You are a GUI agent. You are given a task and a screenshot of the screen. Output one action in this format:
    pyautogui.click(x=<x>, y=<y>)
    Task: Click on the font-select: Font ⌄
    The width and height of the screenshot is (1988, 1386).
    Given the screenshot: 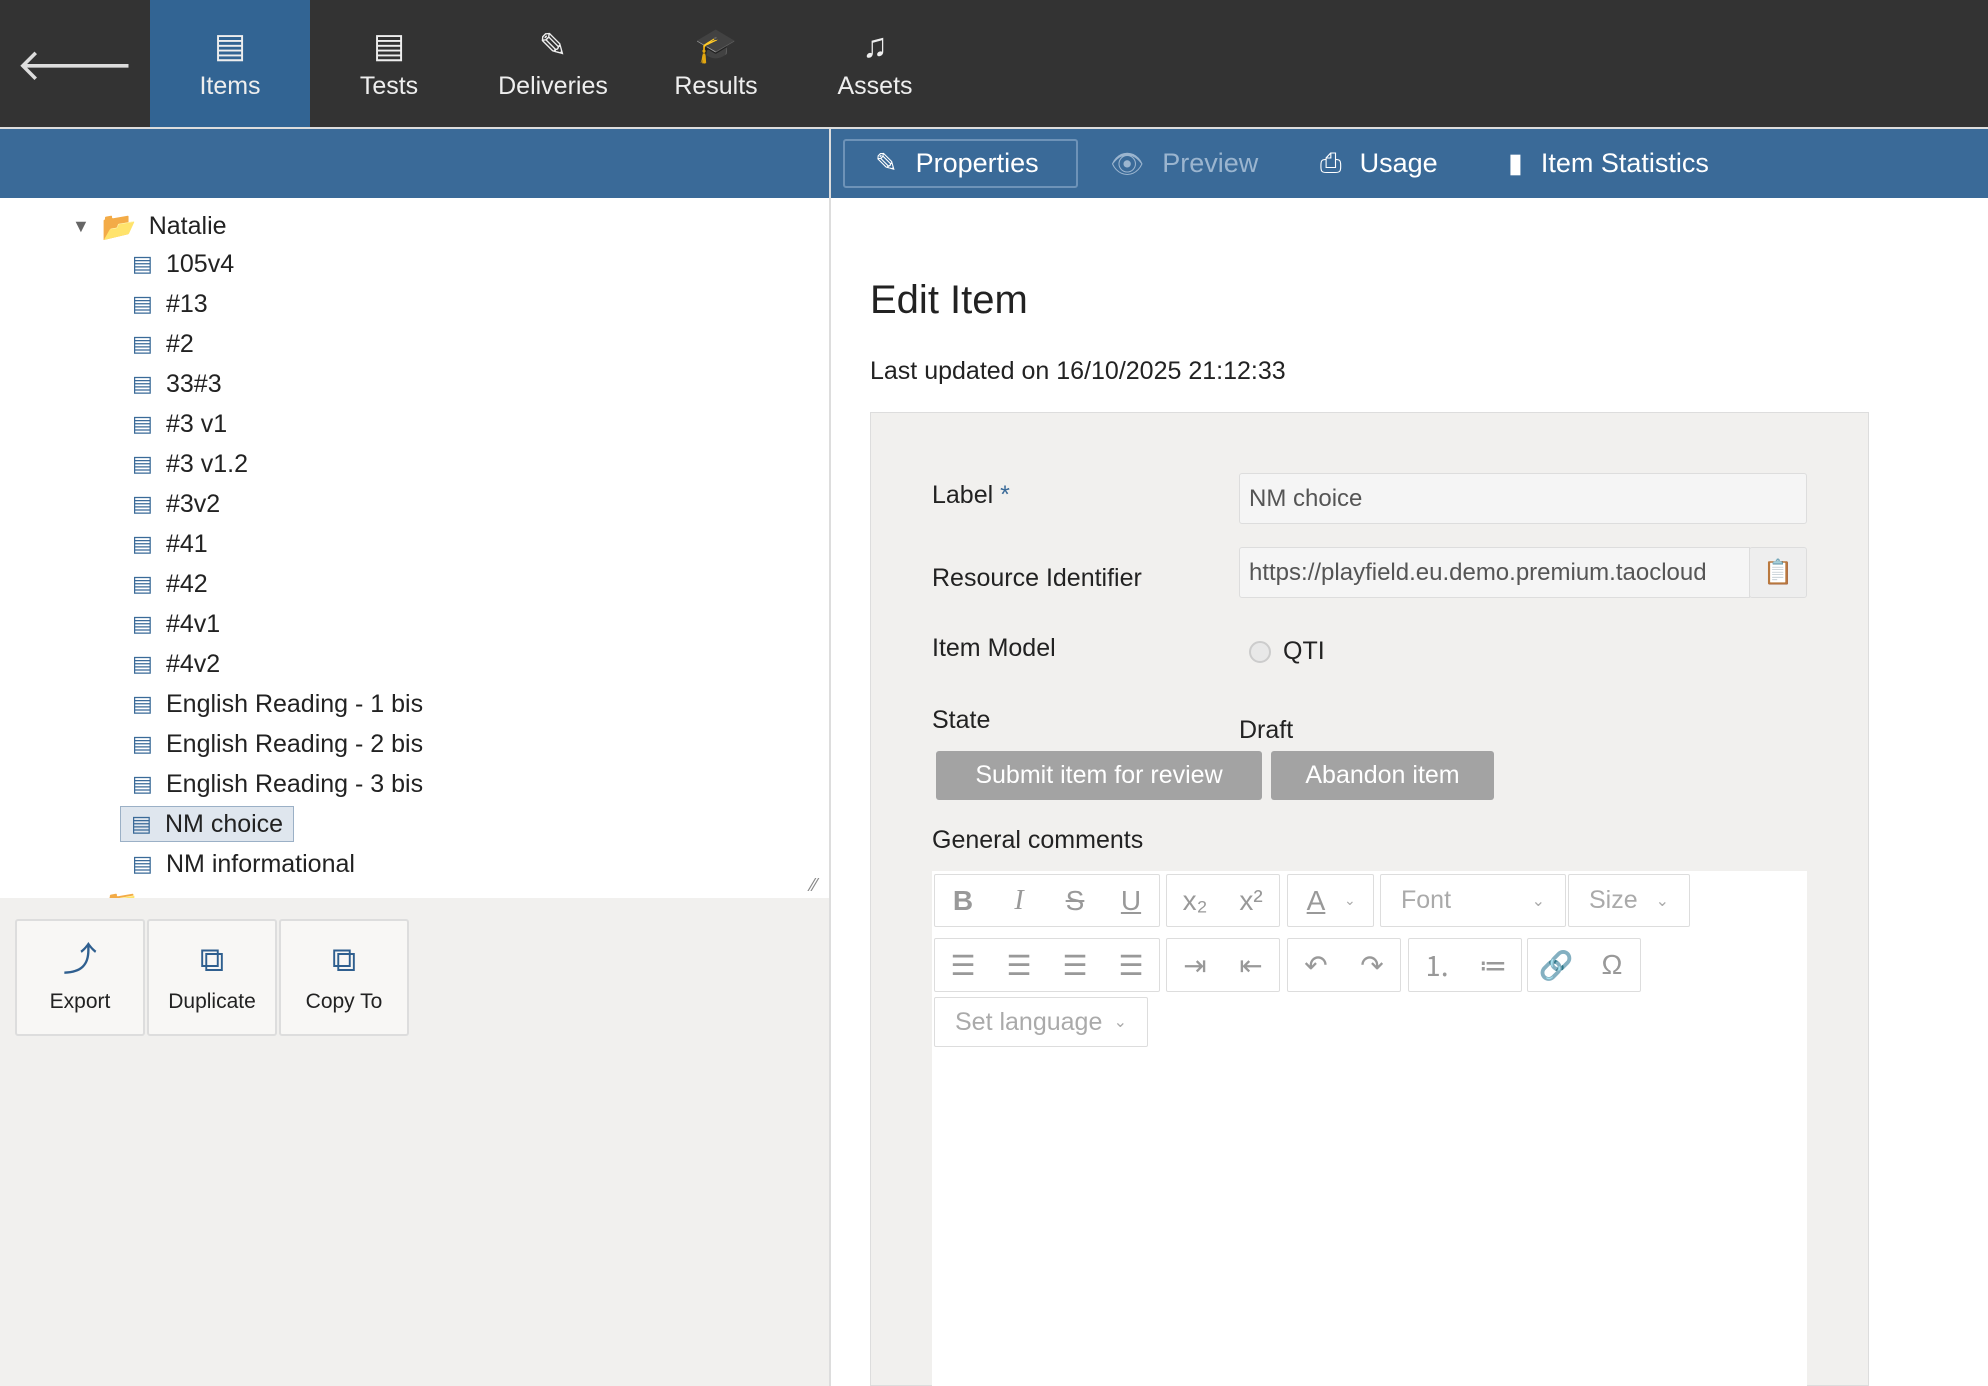 What is the action you would take?
    pyautogui.click(x=1473, y=900)
    